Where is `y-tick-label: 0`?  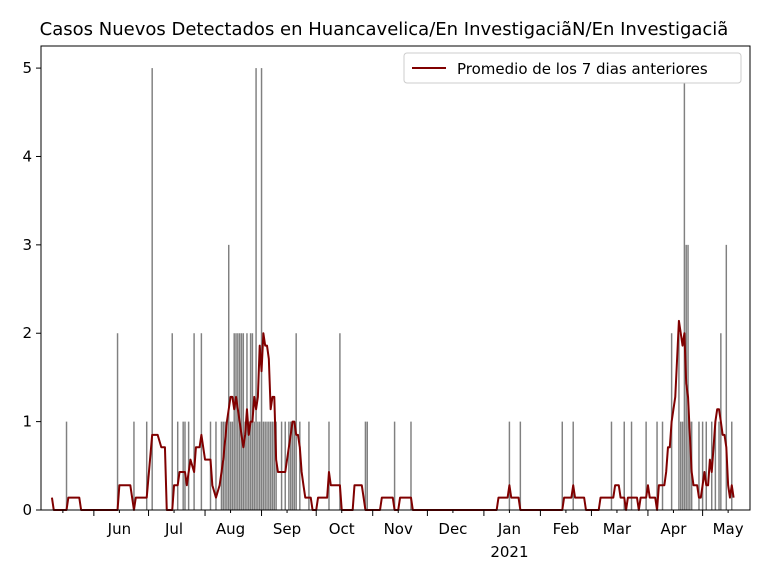 y-tick-label: 0 is located at coordinates (27, 510).